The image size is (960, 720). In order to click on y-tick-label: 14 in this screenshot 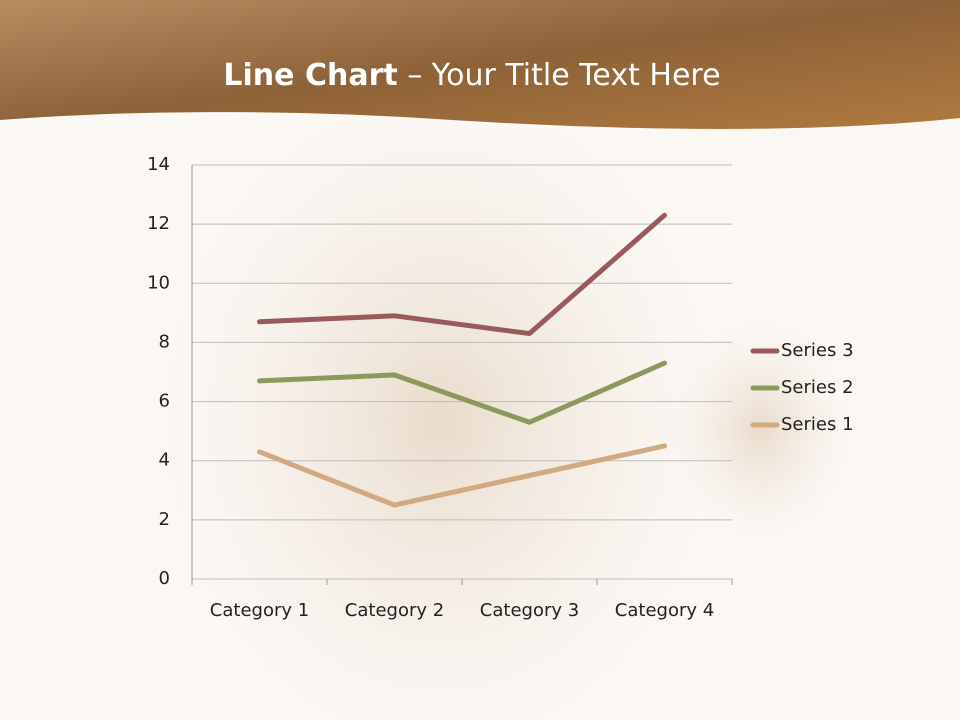, I will do `click(158, 164)`.